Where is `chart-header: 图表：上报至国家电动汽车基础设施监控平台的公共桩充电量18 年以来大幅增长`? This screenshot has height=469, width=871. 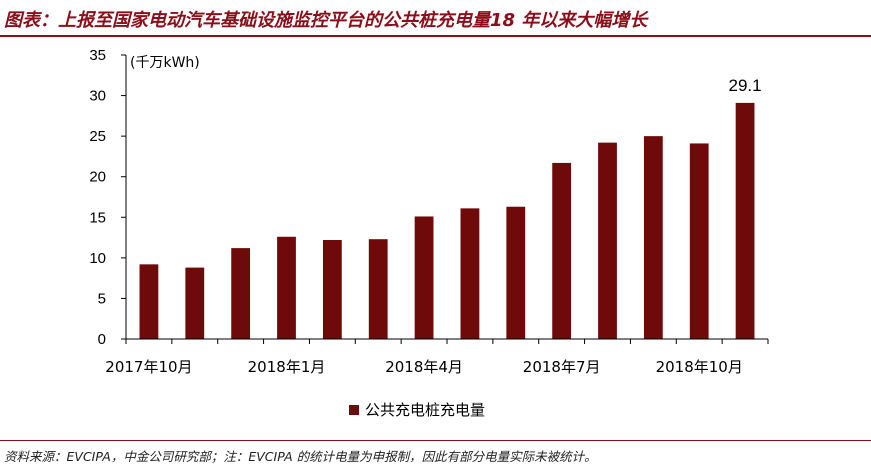 chart-header: 图表：上报至国家电动汽车基础设施监控平台的公共桩充电量18 年以来大幅增长 is located at coordinates (435, 18).